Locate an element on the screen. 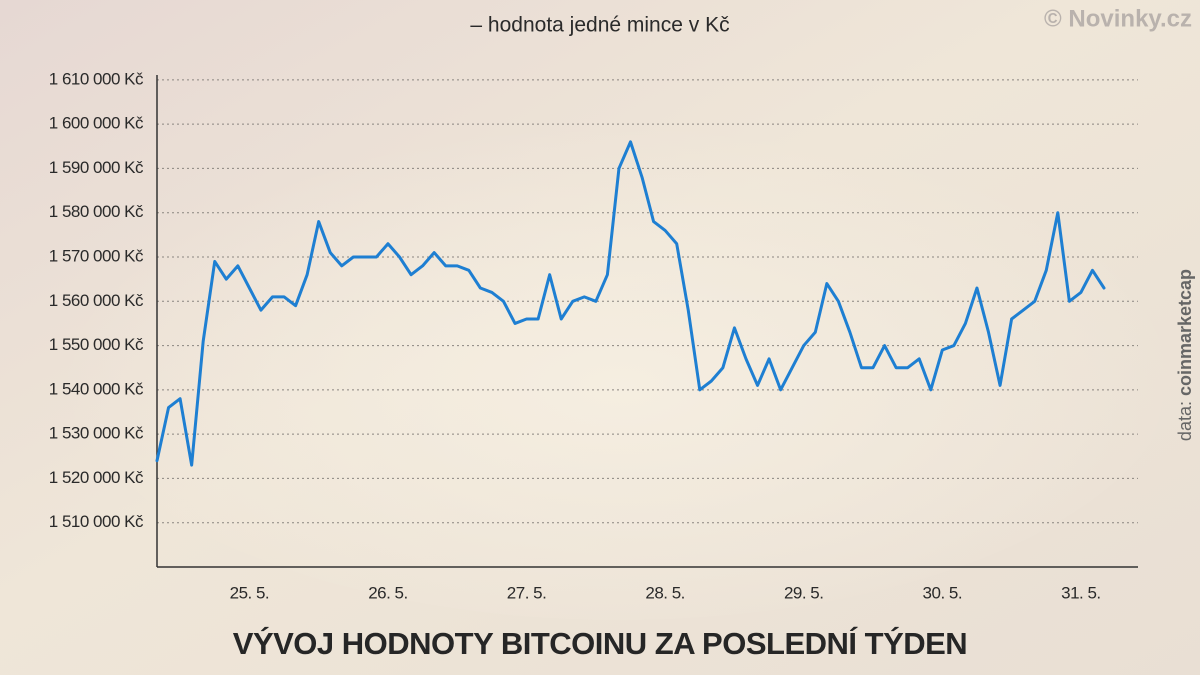 Image resolution: width=1200 pixels, height=675 pixels. x-tick-label: 25. 5. is located at coordinates (250, 592).